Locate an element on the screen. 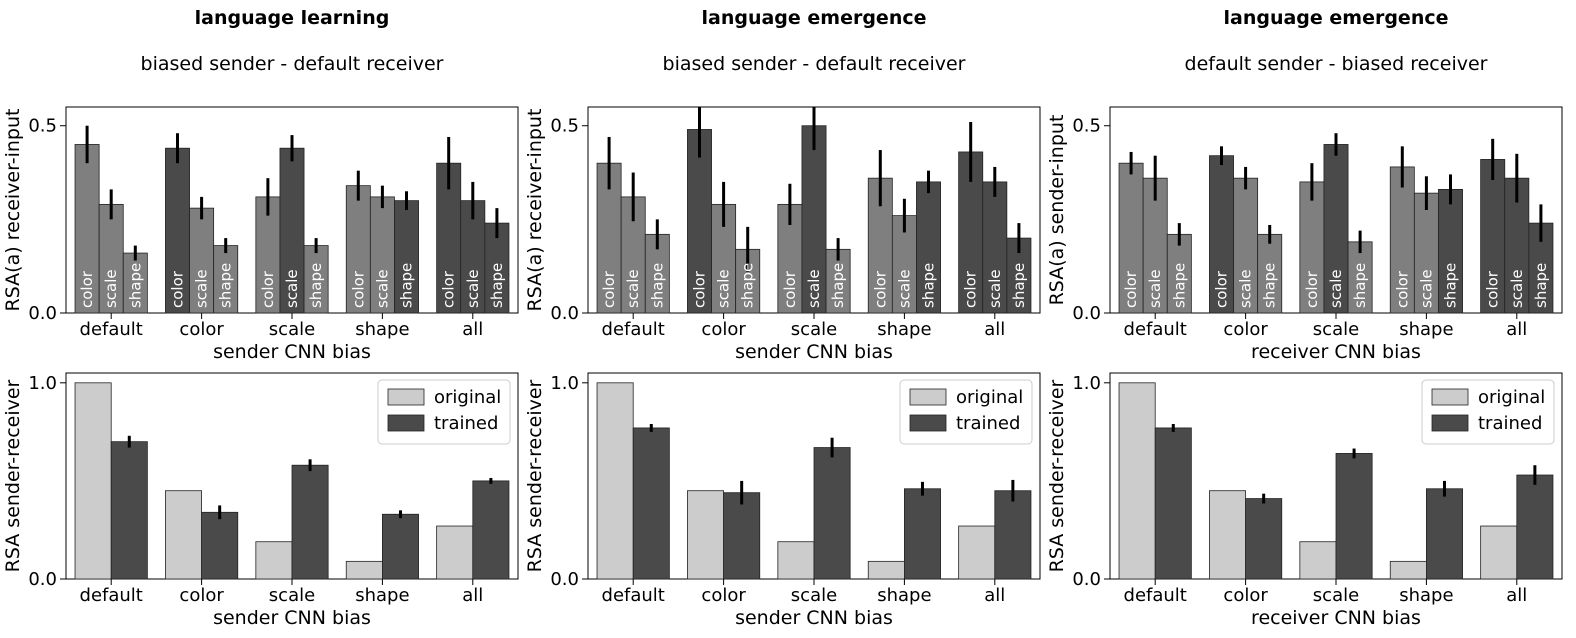 Image resolution: width=1576 pixels, height=638 pixels. column-title: language emergence is located at coordinates (813, 18).